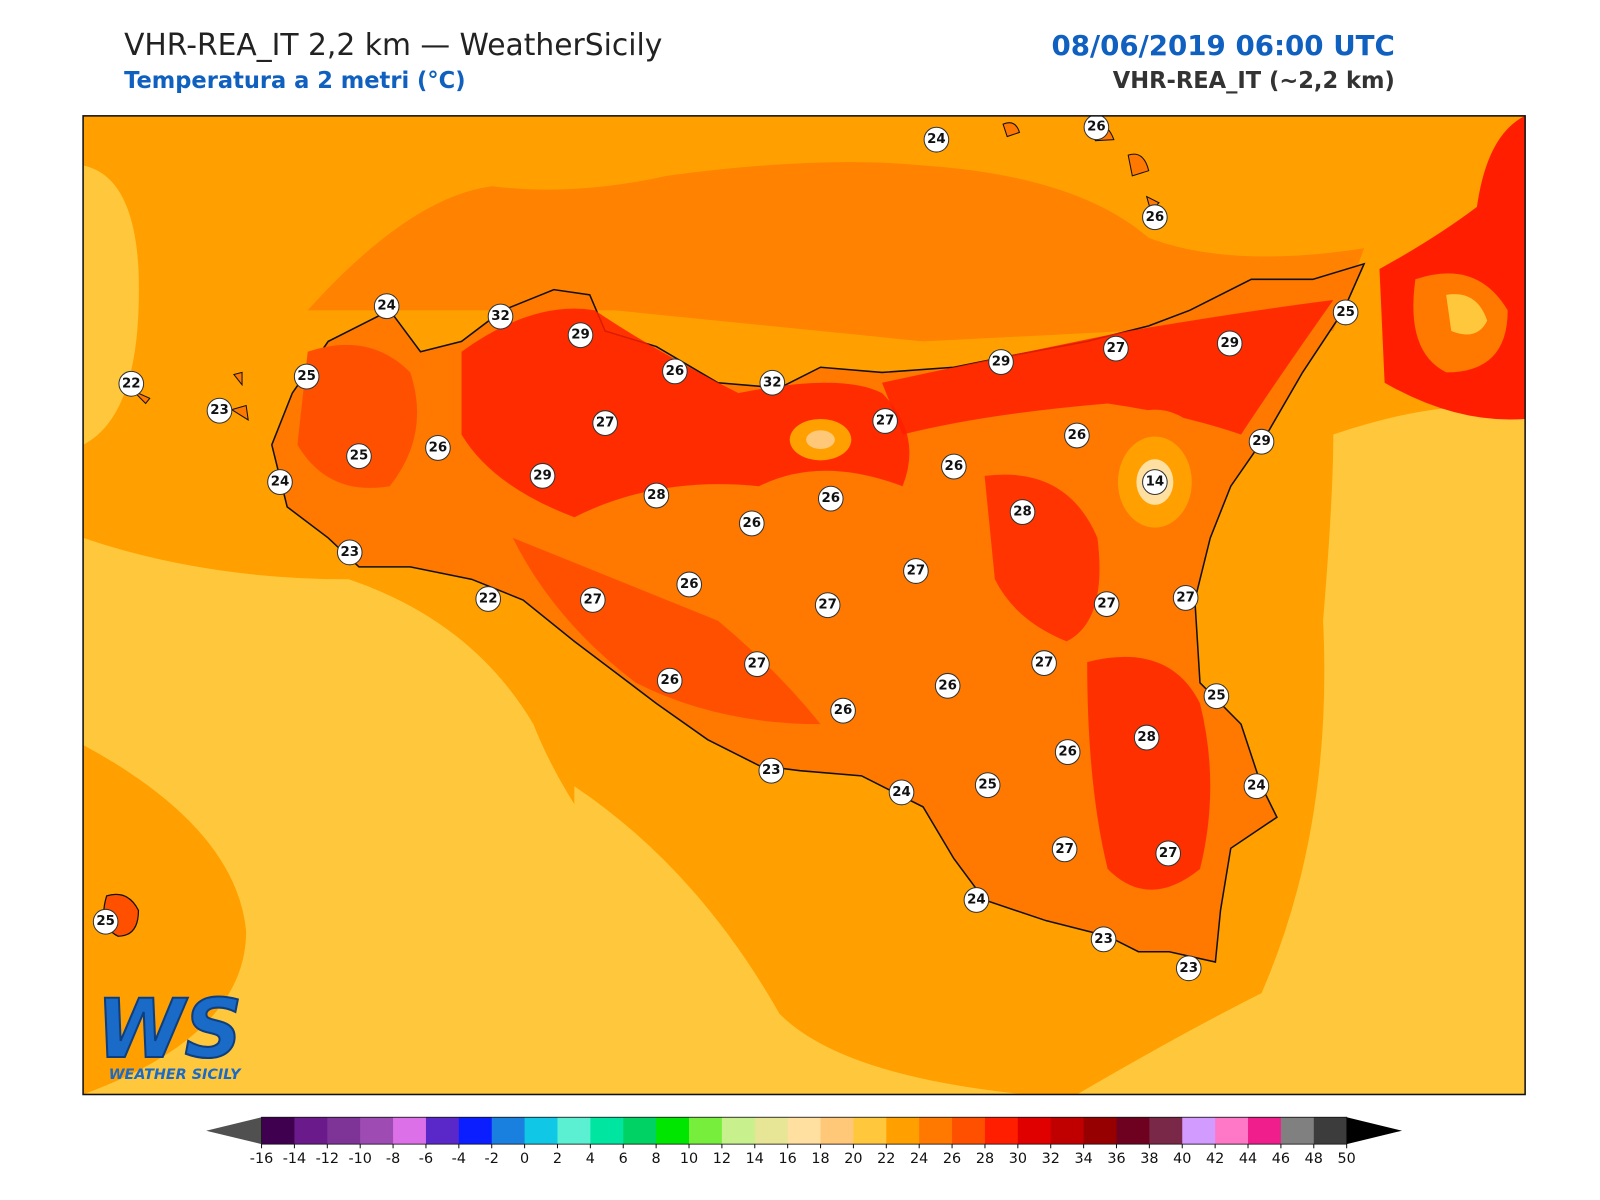 The image size is (1600, 1200). I want to click on colorbar-tick-label: -8, so click(393, 1159).